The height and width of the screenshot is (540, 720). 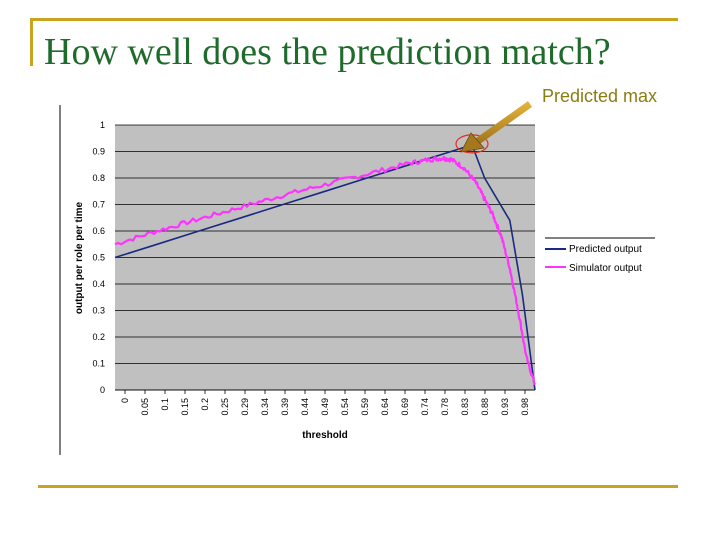 I want to click on x-tick-label: 0.69, so click(x=405, y=407).